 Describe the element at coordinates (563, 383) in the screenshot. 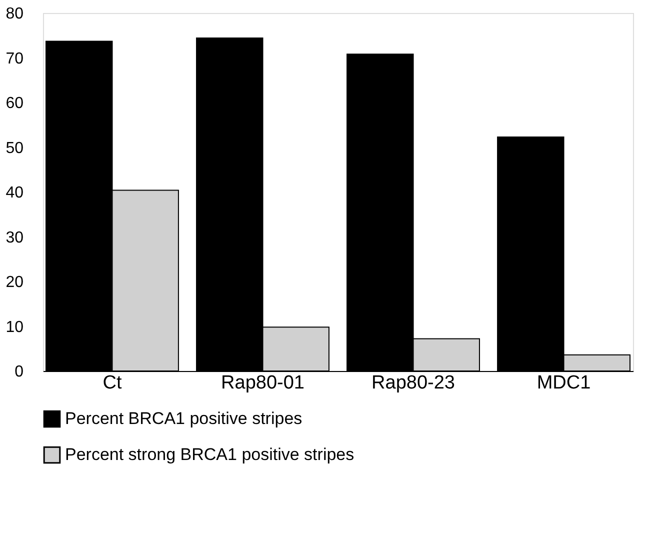

I see `x-tick-label: MDC1` at that location.